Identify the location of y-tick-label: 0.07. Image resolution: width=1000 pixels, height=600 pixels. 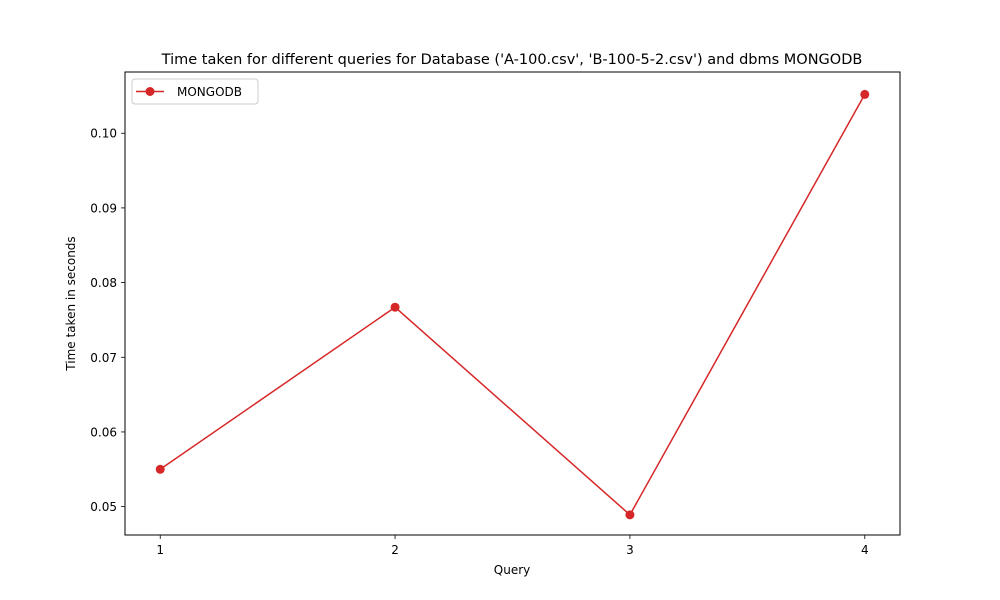
(103, 358).